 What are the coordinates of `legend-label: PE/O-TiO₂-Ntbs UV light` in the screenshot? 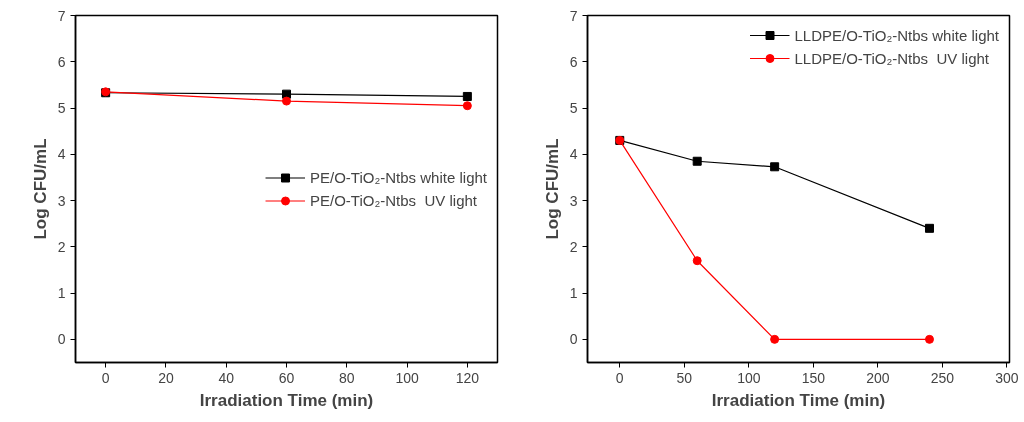 It's located at (393, 200).